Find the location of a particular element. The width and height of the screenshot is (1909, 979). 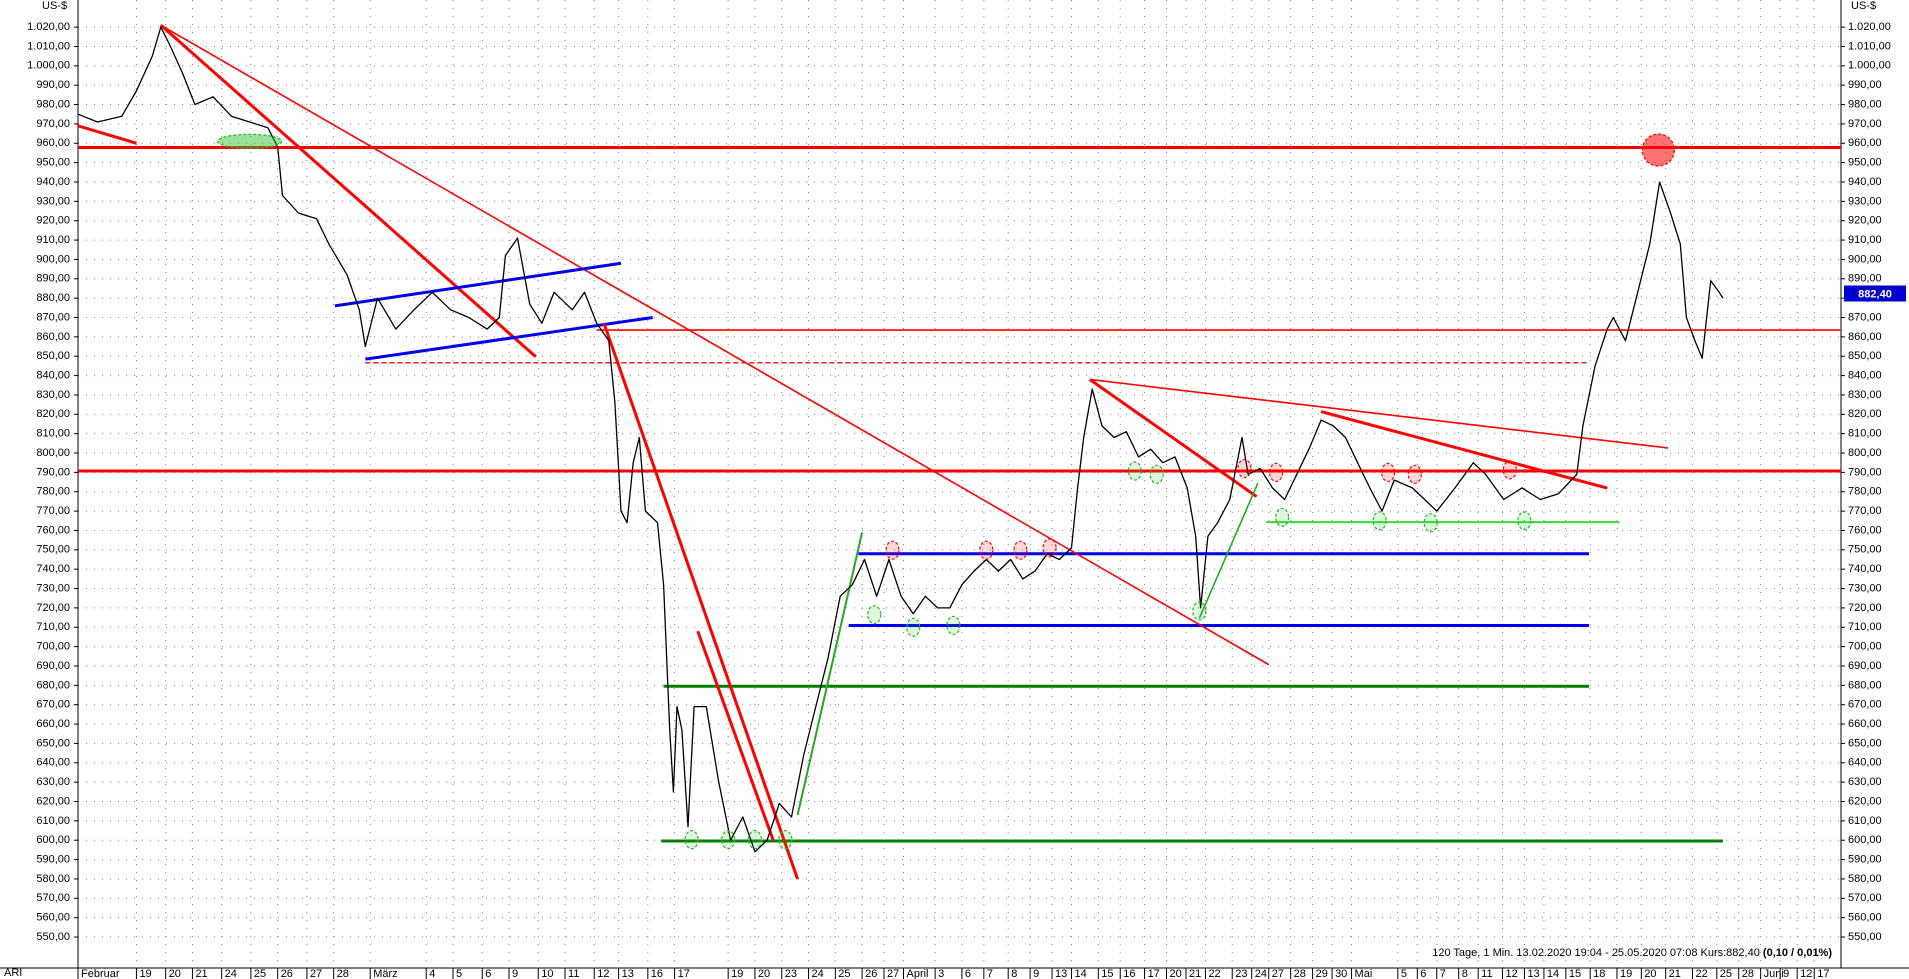

y-tick-label: 830,00 is located at coordinates (53, 395).